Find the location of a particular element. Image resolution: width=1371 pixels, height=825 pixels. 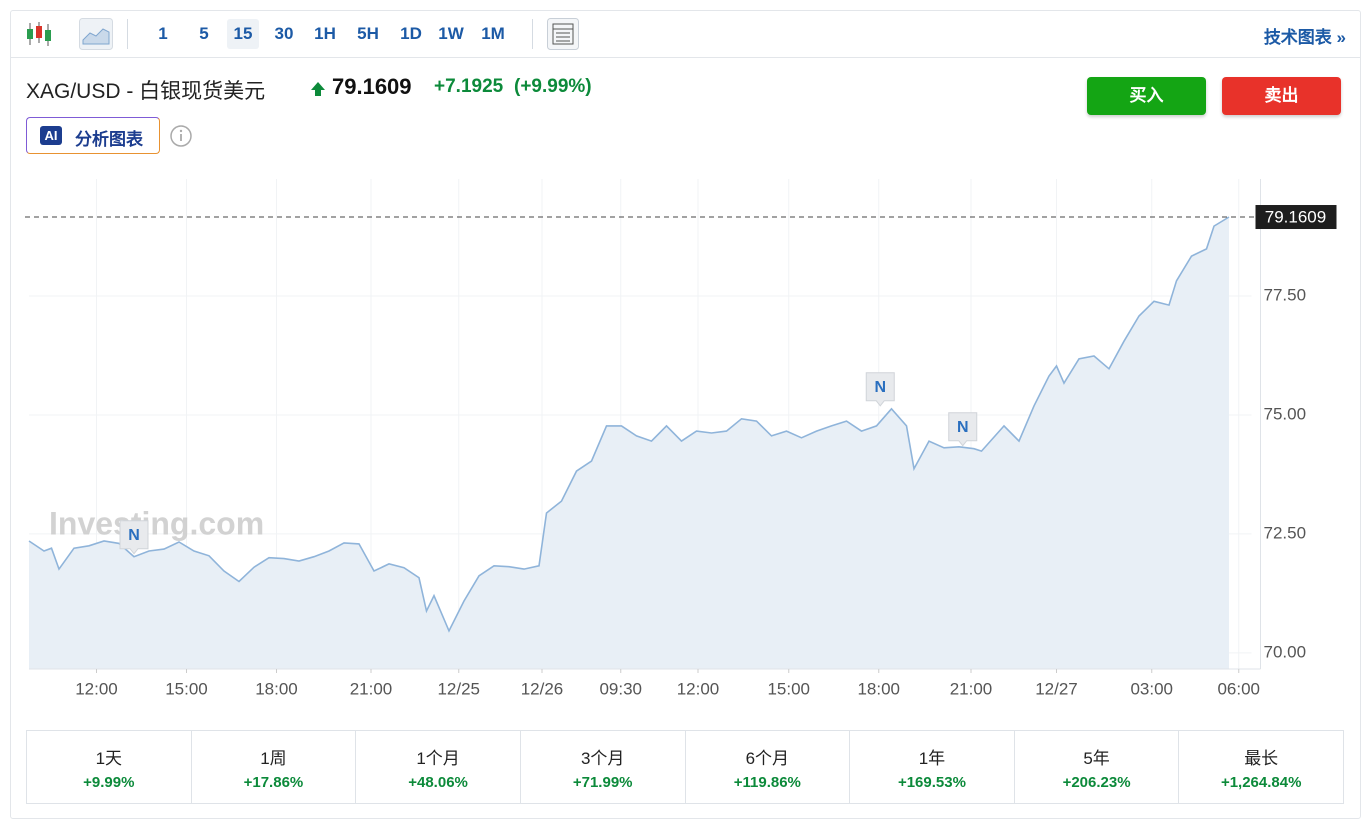

toolbar: 1 5 15 30 1H 5H 1D 1W 1M 技术图表 » is located at coordinates (685, 34).